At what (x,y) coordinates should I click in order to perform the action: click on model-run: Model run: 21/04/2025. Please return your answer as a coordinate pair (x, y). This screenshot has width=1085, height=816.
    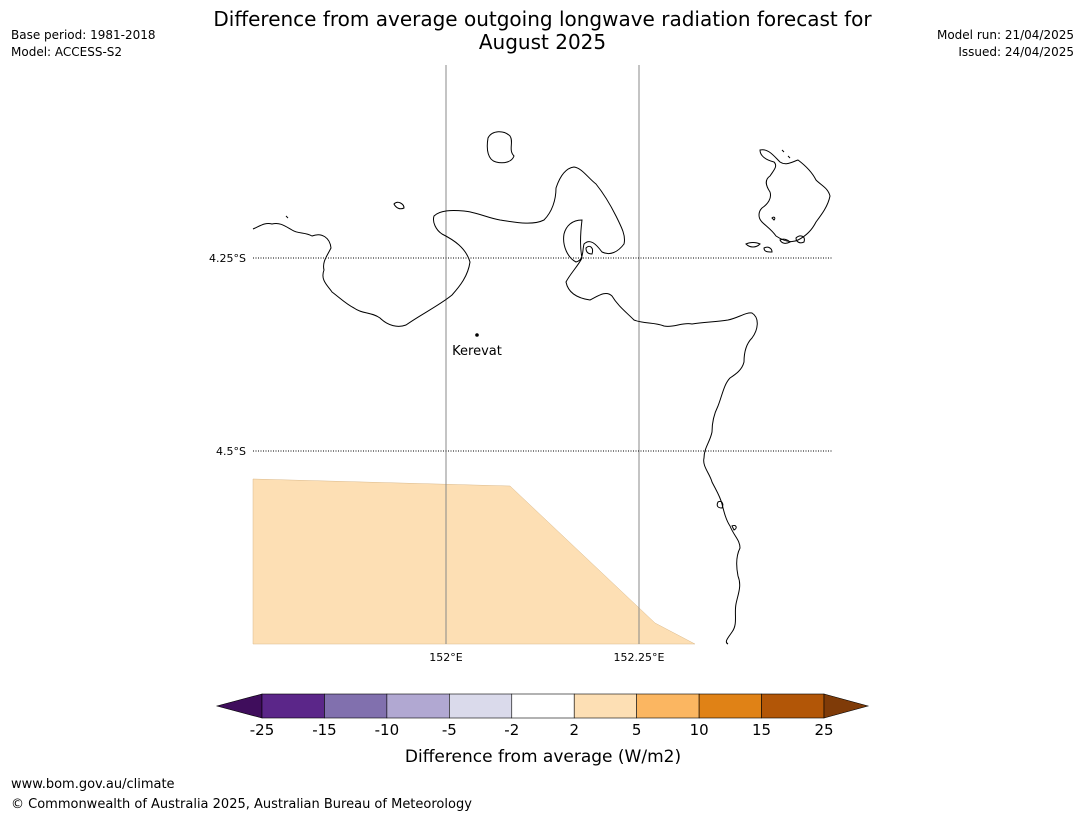
    Looking at the image, I should click on (1005, 35).